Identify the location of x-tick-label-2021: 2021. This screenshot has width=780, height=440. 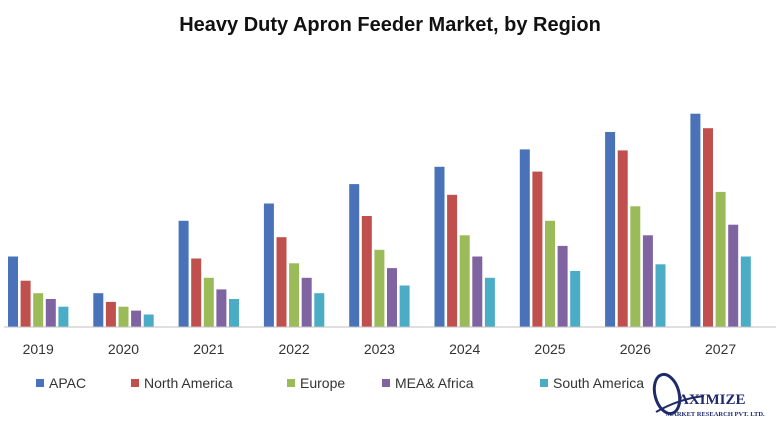
(208, 349).